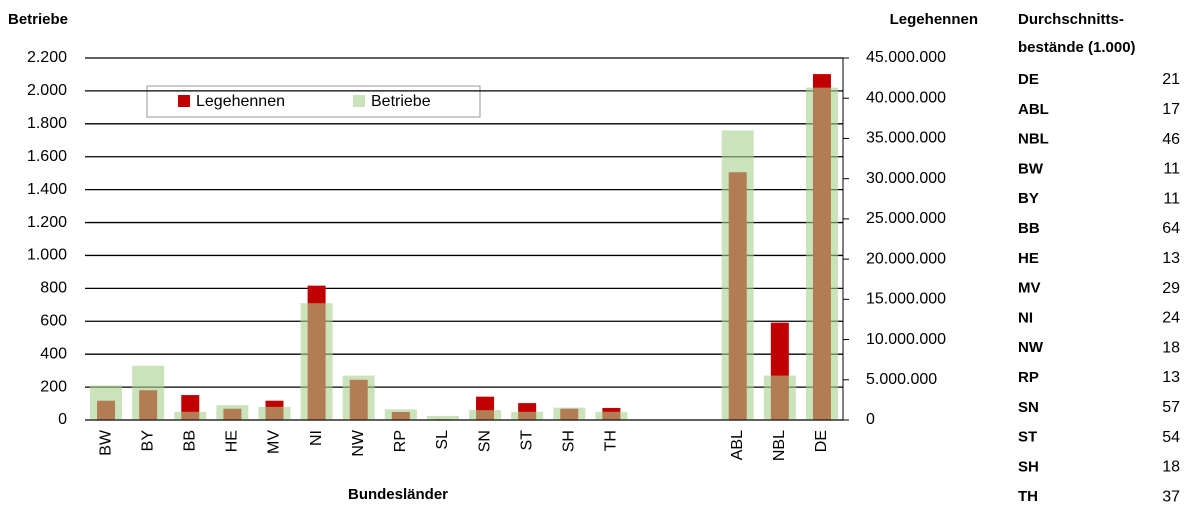  I want to click on table-label: ABL, so click(1033, 109).